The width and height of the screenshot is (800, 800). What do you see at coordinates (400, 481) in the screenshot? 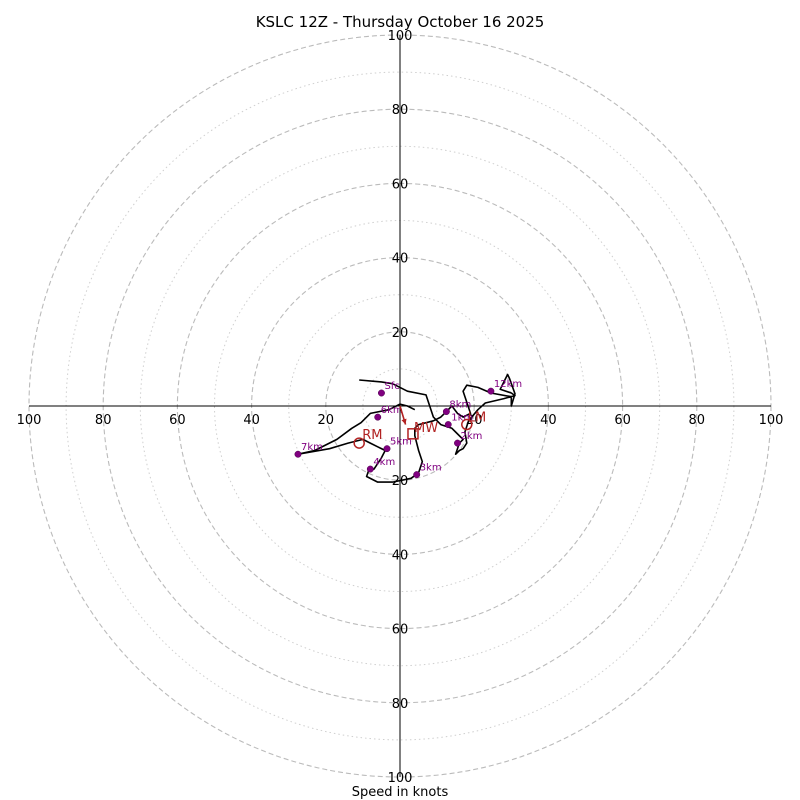
I see `tick-label-south: 20` at bounding box center [400, 481].